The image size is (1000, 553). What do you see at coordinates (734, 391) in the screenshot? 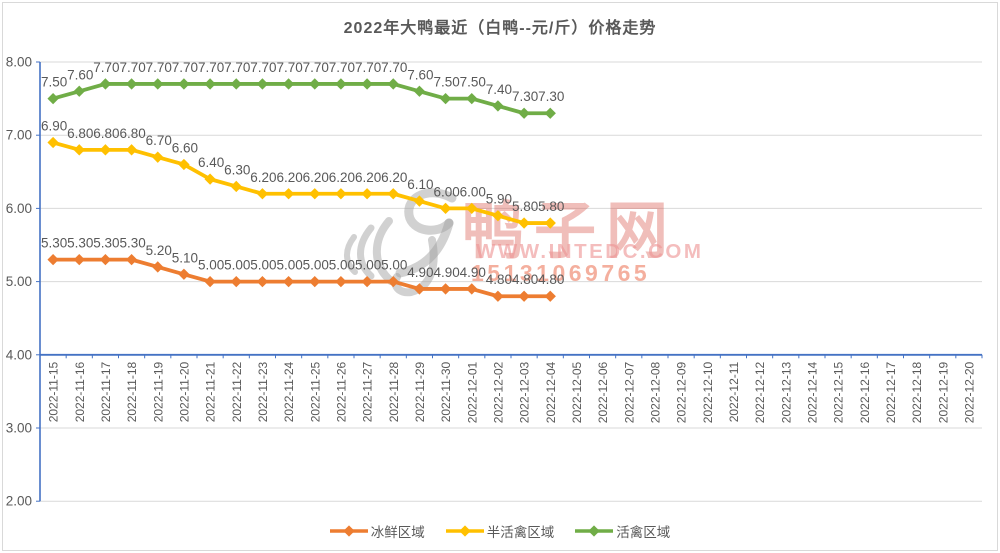
I see `x-tick-label: 2022-12-11` at bounding box center [734, 391].